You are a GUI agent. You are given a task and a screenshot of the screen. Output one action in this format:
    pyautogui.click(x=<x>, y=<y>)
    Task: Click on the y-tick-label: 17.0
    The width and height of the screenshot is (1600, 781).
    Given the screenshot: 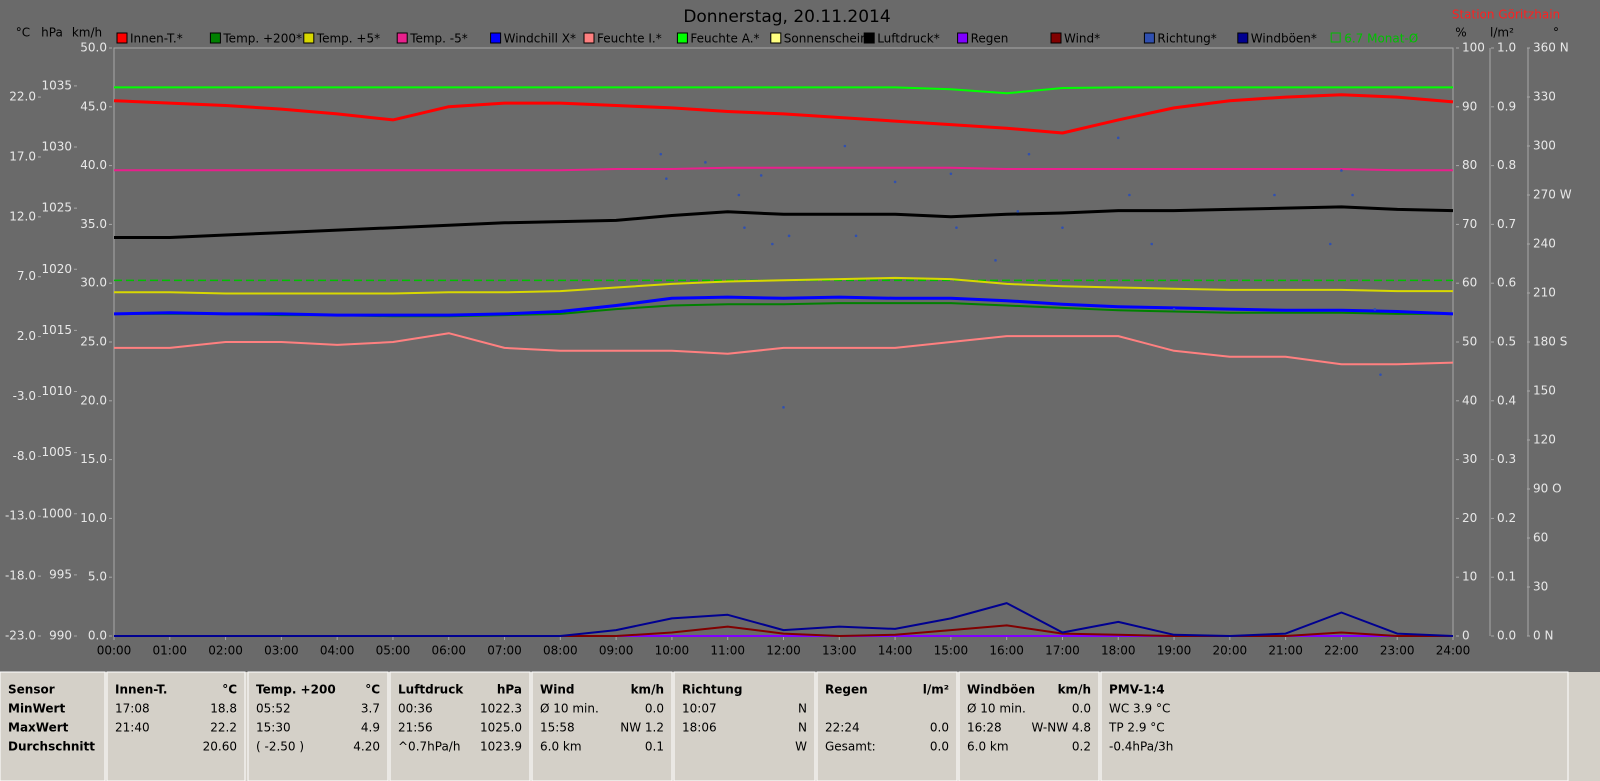 What is the action you would take?
    pyautogui.click(x=22, y=156)
    